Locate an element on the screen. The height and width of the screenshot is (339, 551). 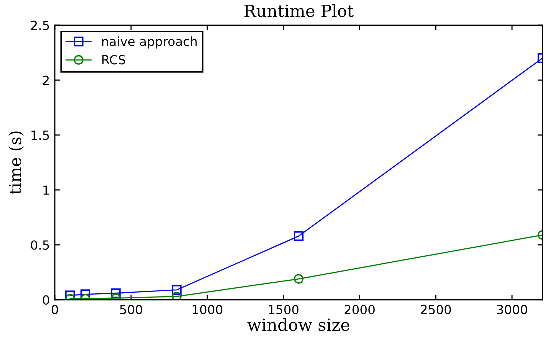
x-tick-label: 1000 is located at coordinates (207, 310).